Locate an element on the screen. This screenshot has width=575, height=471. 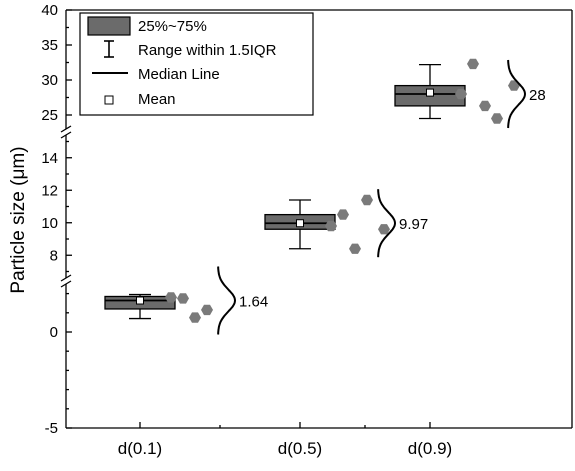
y-tick-label: -5 is located at coordinates (51, 428).